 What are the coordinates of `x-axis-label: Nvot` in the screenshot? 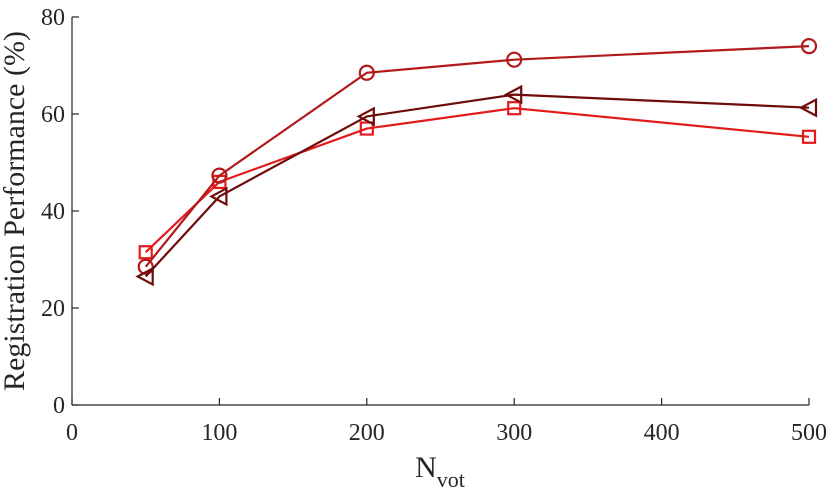 It's located at (440, 471).